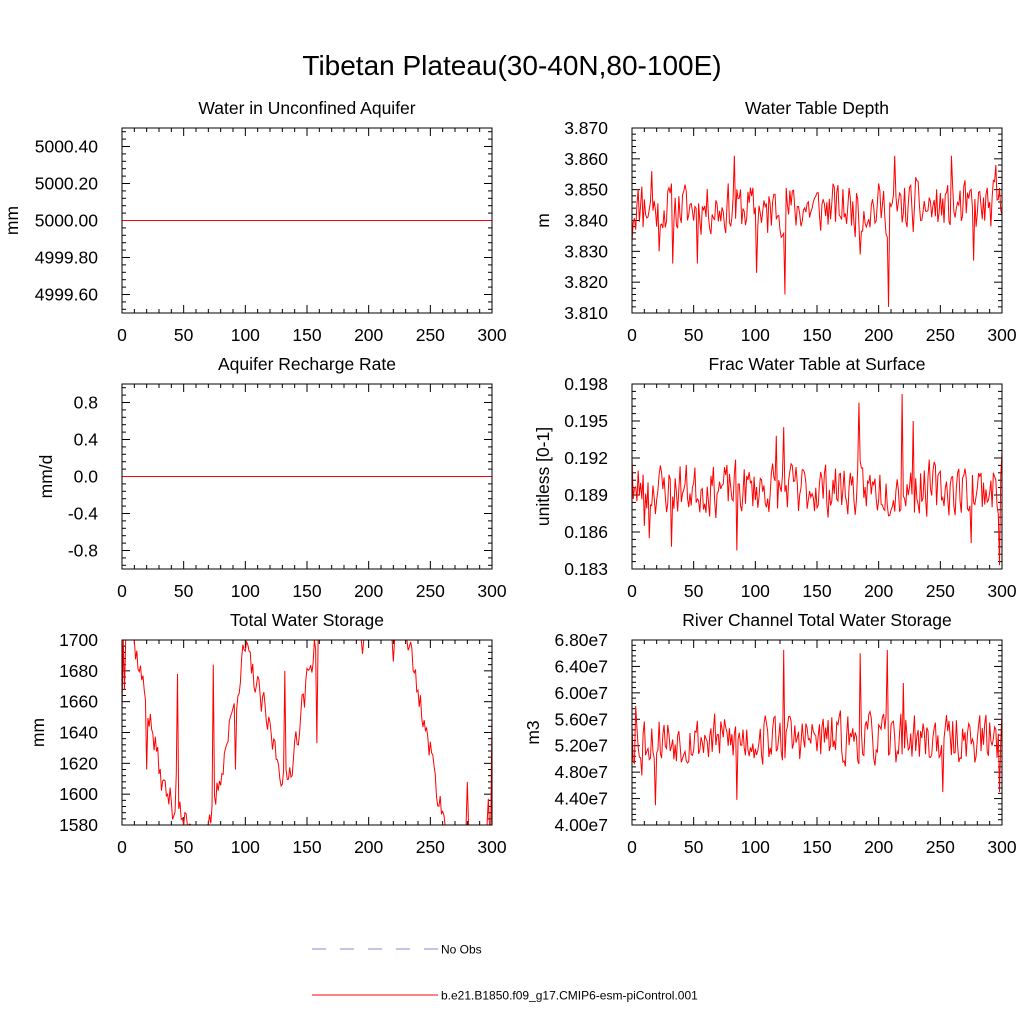 The image size is (1024, 1024). Describe the element at coordinates (586, 159) in the screenshot. I see `y-tick-label: 3.860` at that location.